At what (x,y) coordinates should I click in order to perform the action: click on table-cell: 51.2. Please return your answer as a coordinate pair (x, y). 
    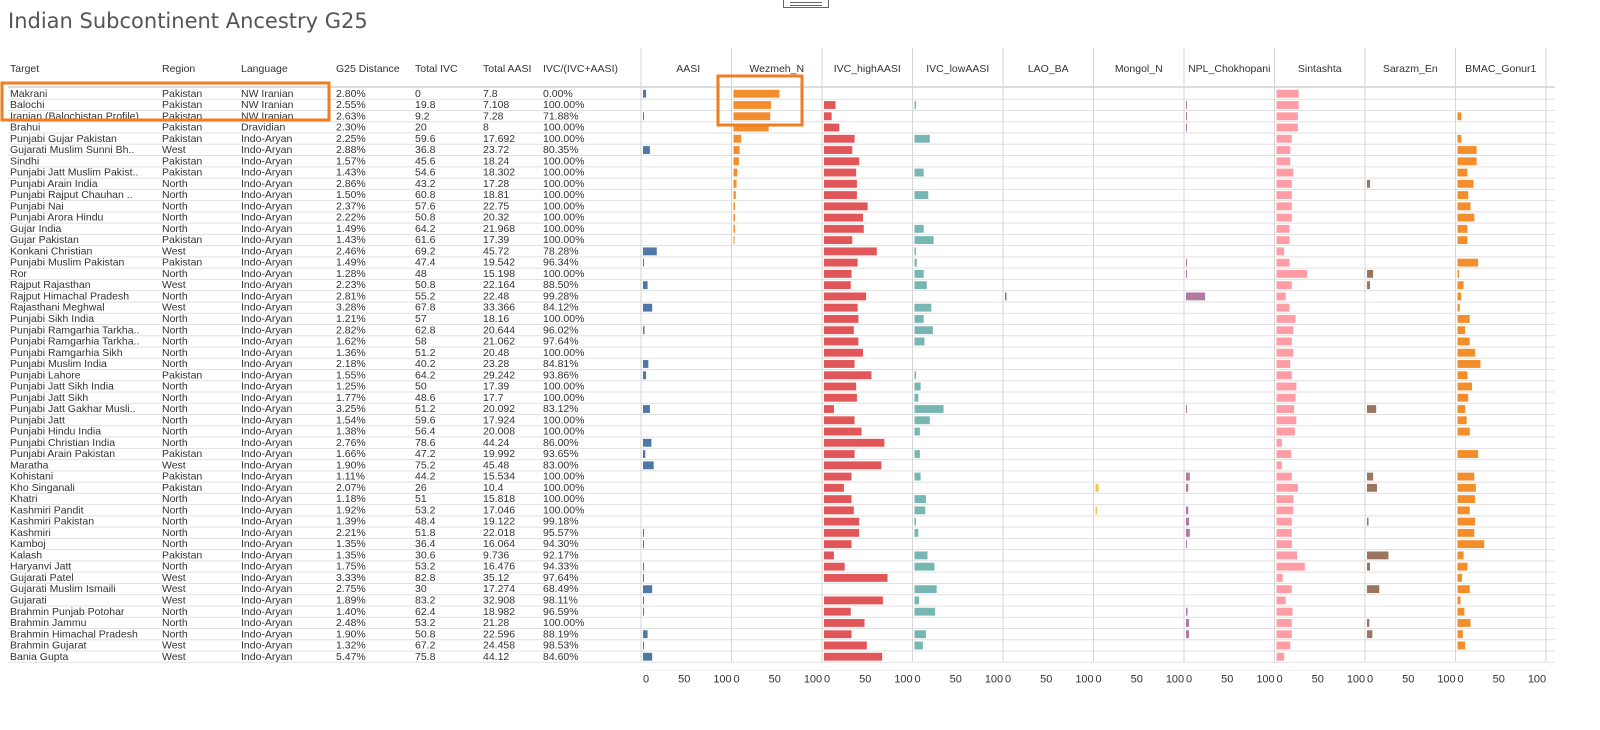
    Looking at the image, I should click on (425, 353).